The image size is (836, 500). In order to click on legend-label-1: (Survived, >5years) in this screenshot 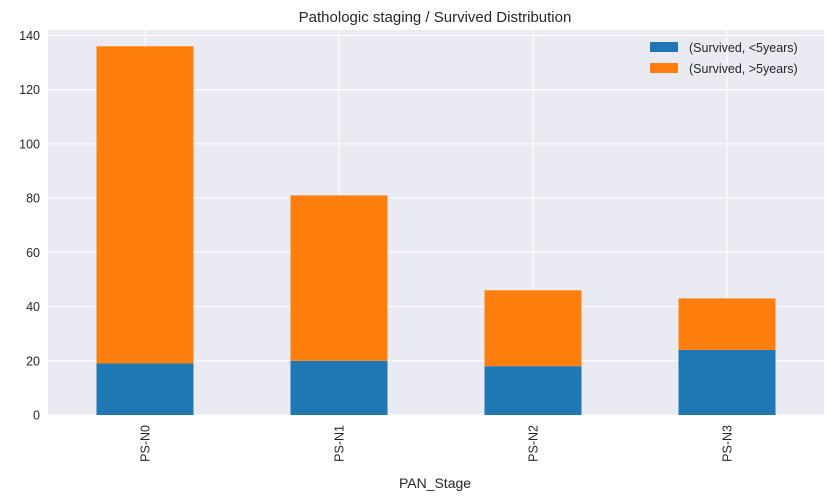, I will do `click(743, 69)`.